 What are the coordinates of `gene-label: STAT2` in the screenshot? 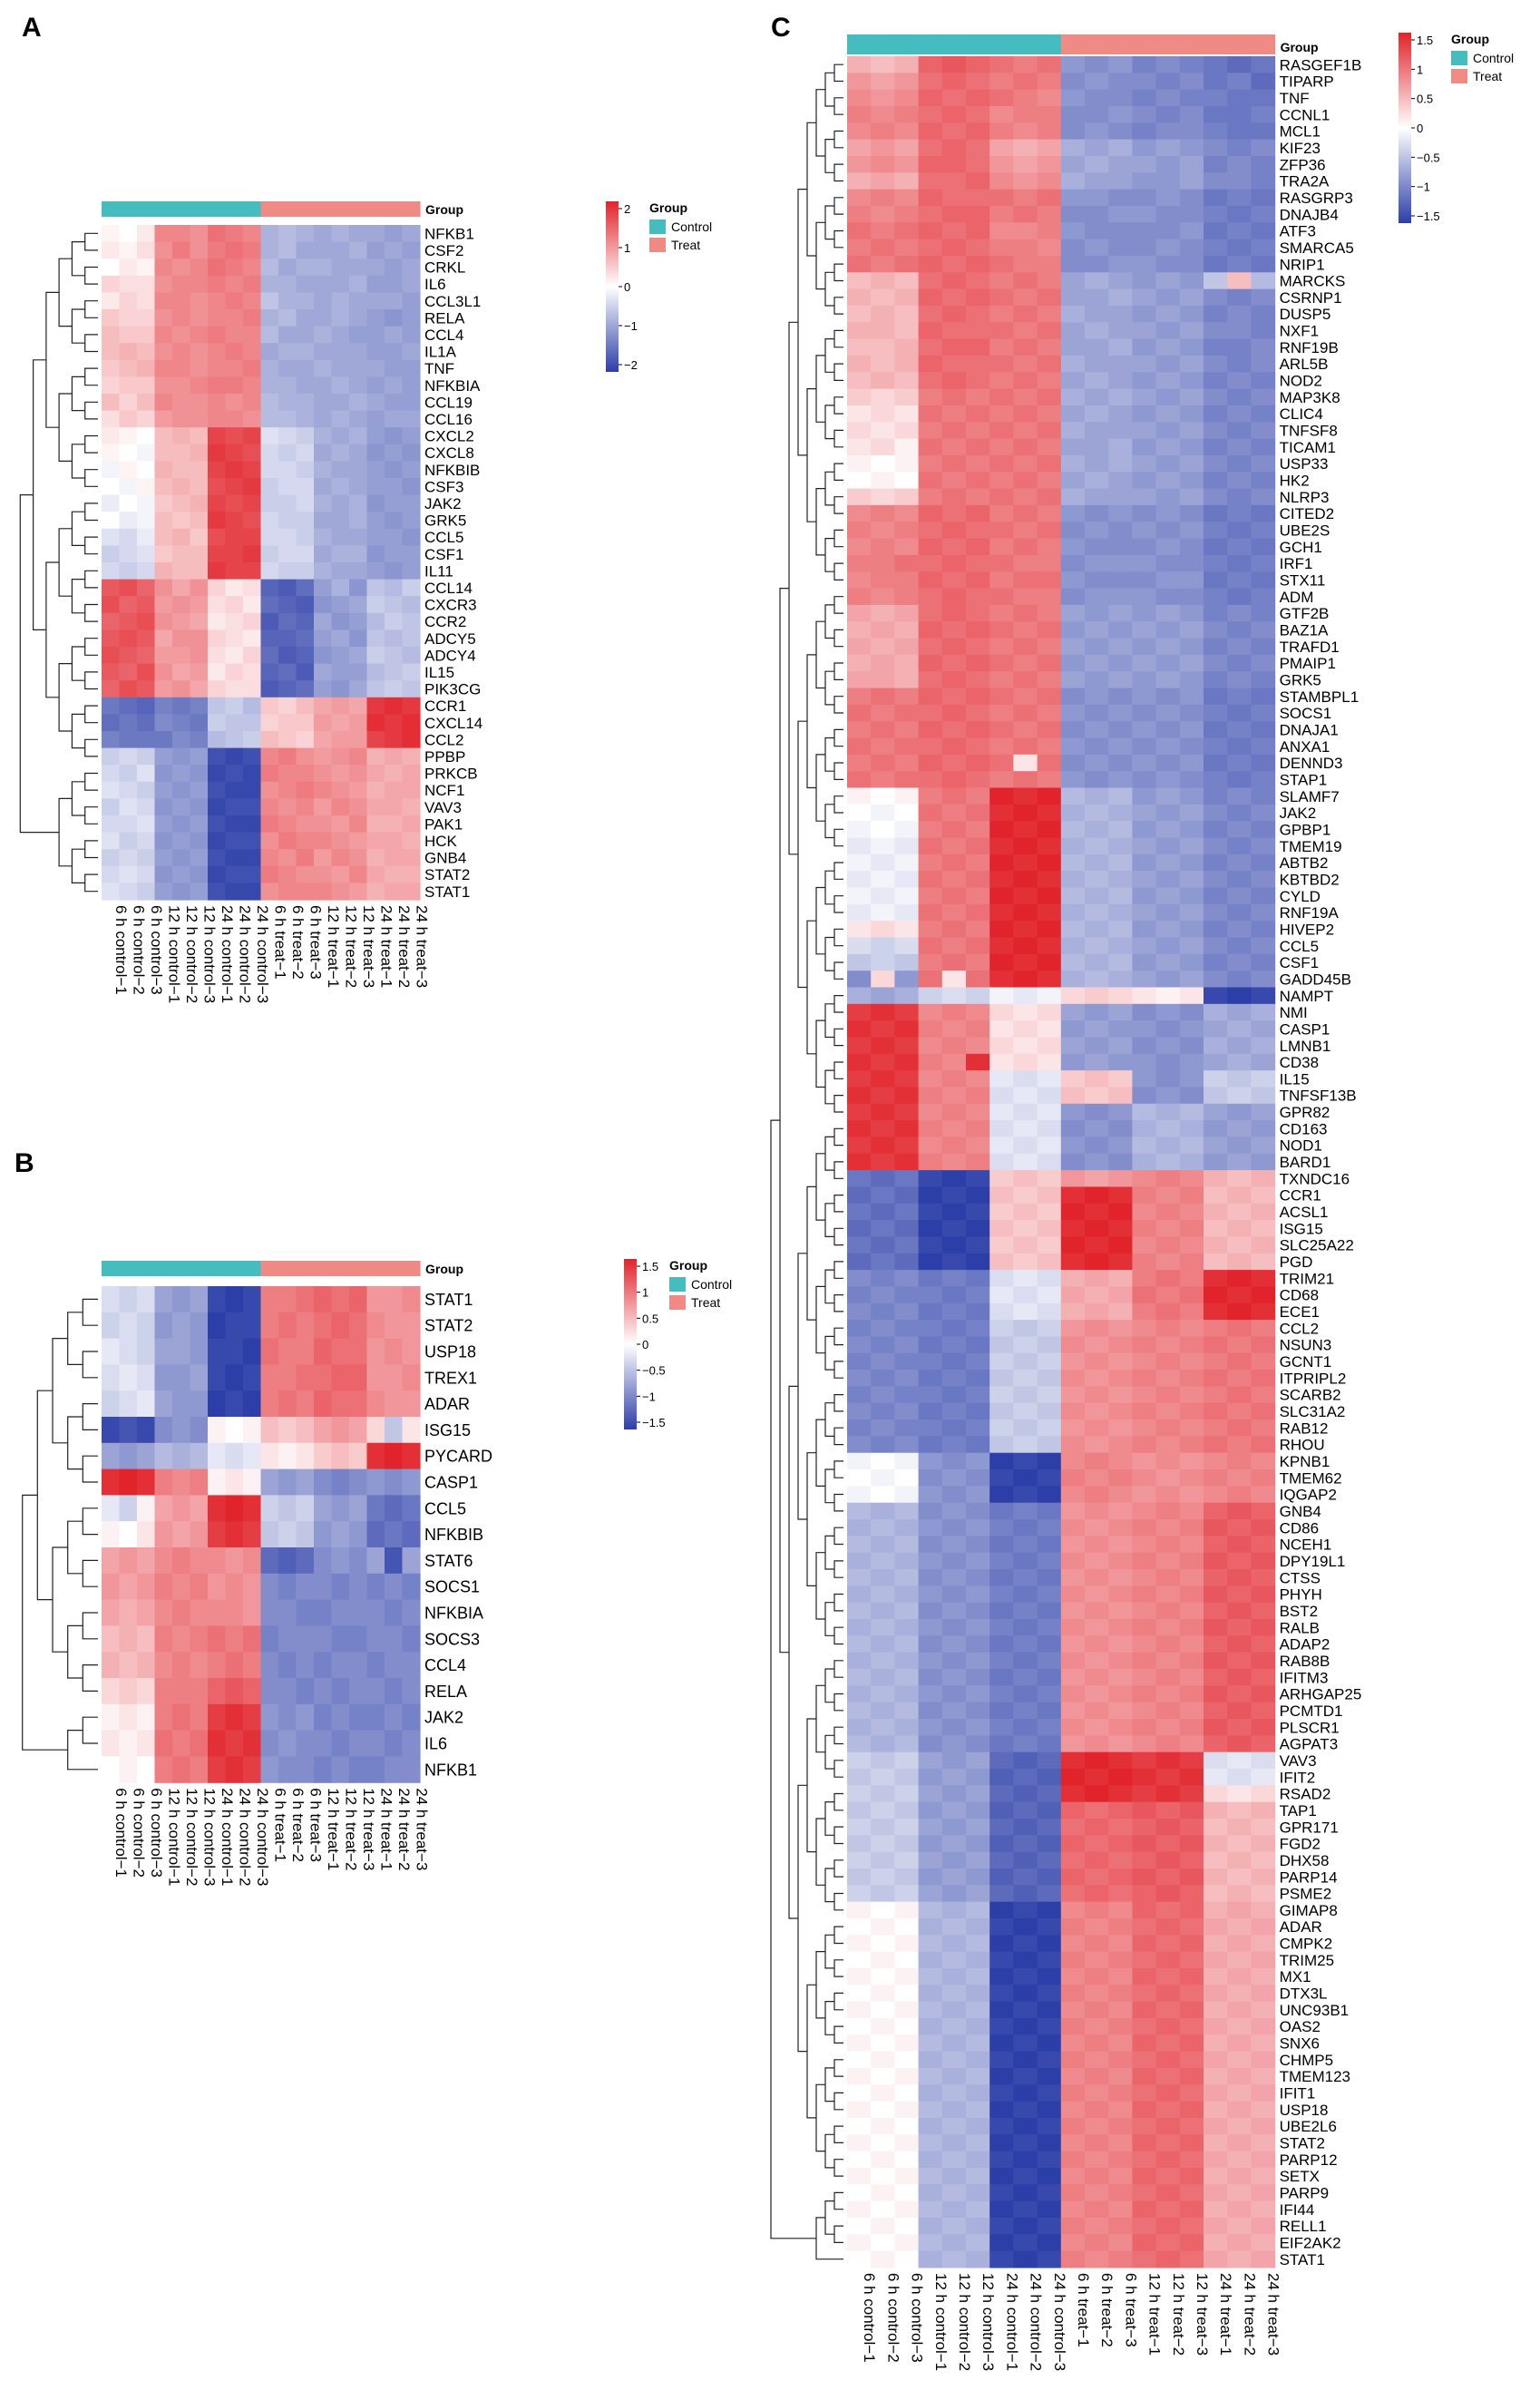 It's located at (448, 1326).